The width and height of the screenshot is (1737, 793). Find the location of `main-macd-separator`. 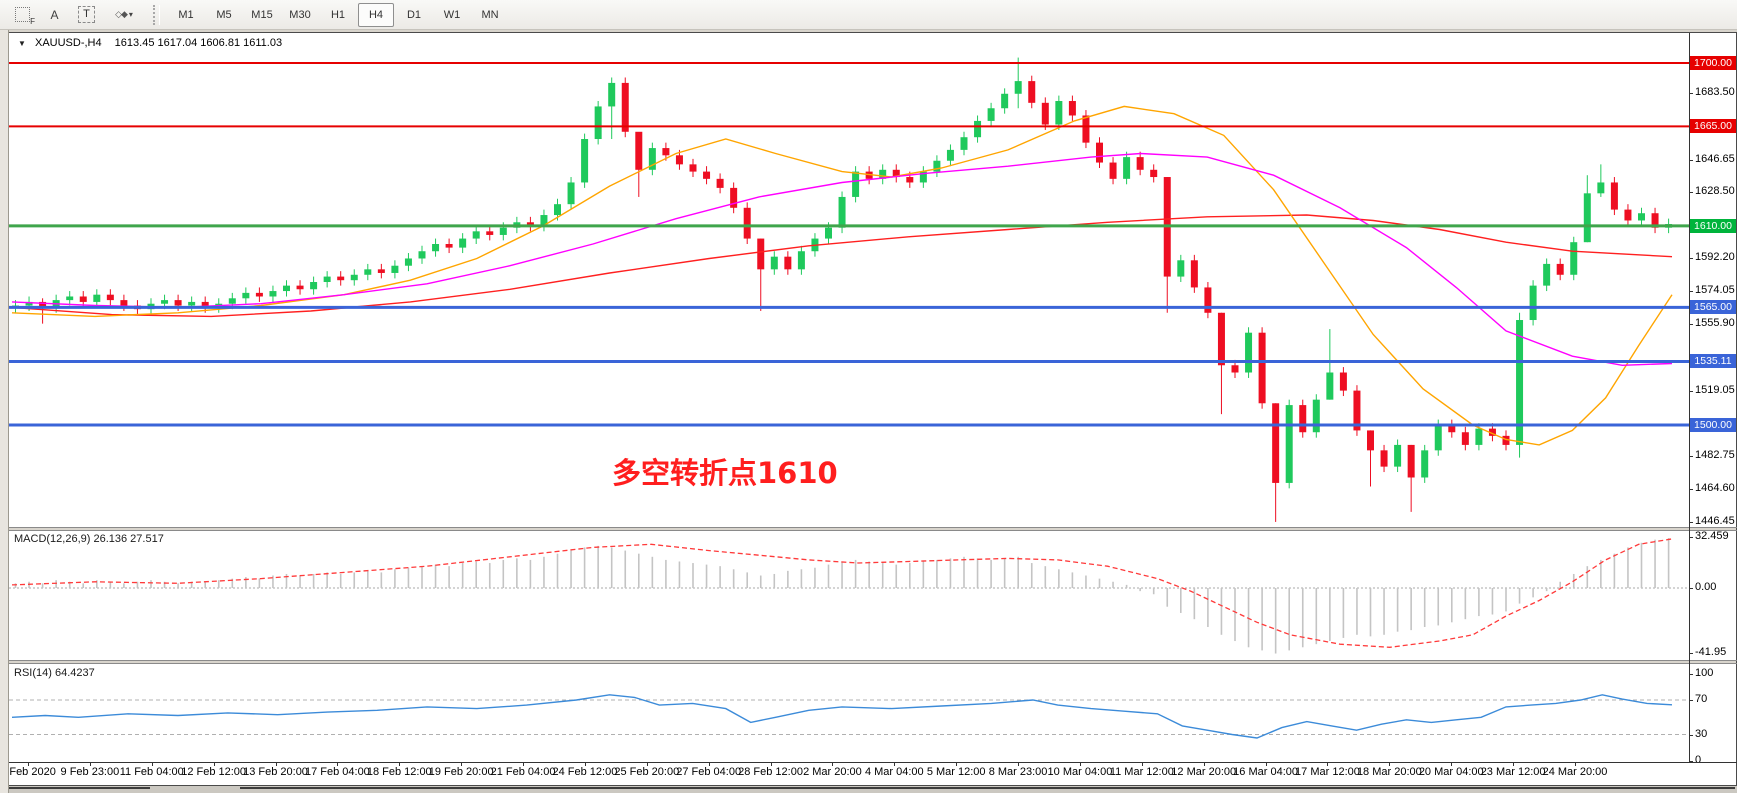

main-macd-separator is located at coordinates (872, 527).